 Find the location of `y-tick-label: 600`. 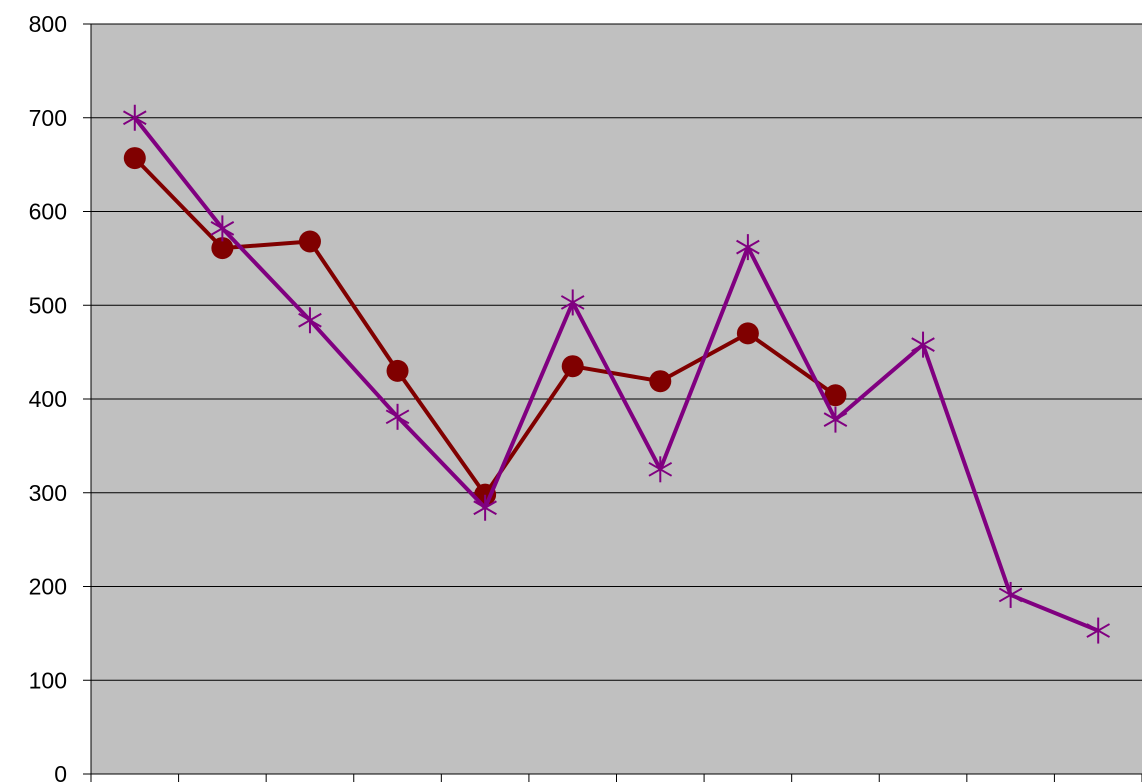

y-tick-label: 600 is located at coordinates (48, 212).